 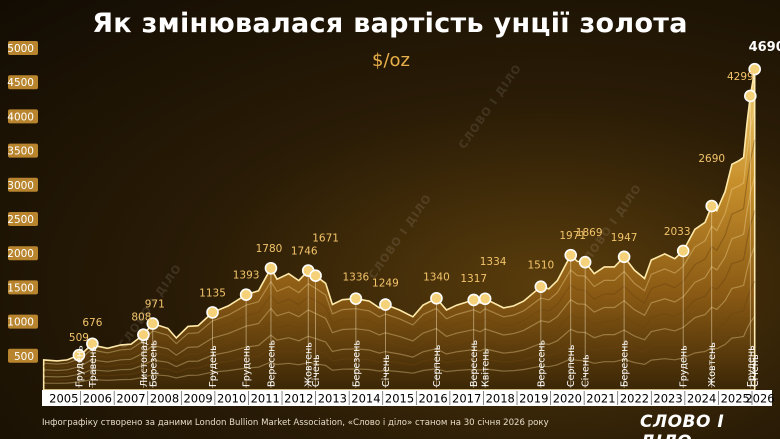 I want to click on price-value-label: 1671, so click(x=325, y=239).